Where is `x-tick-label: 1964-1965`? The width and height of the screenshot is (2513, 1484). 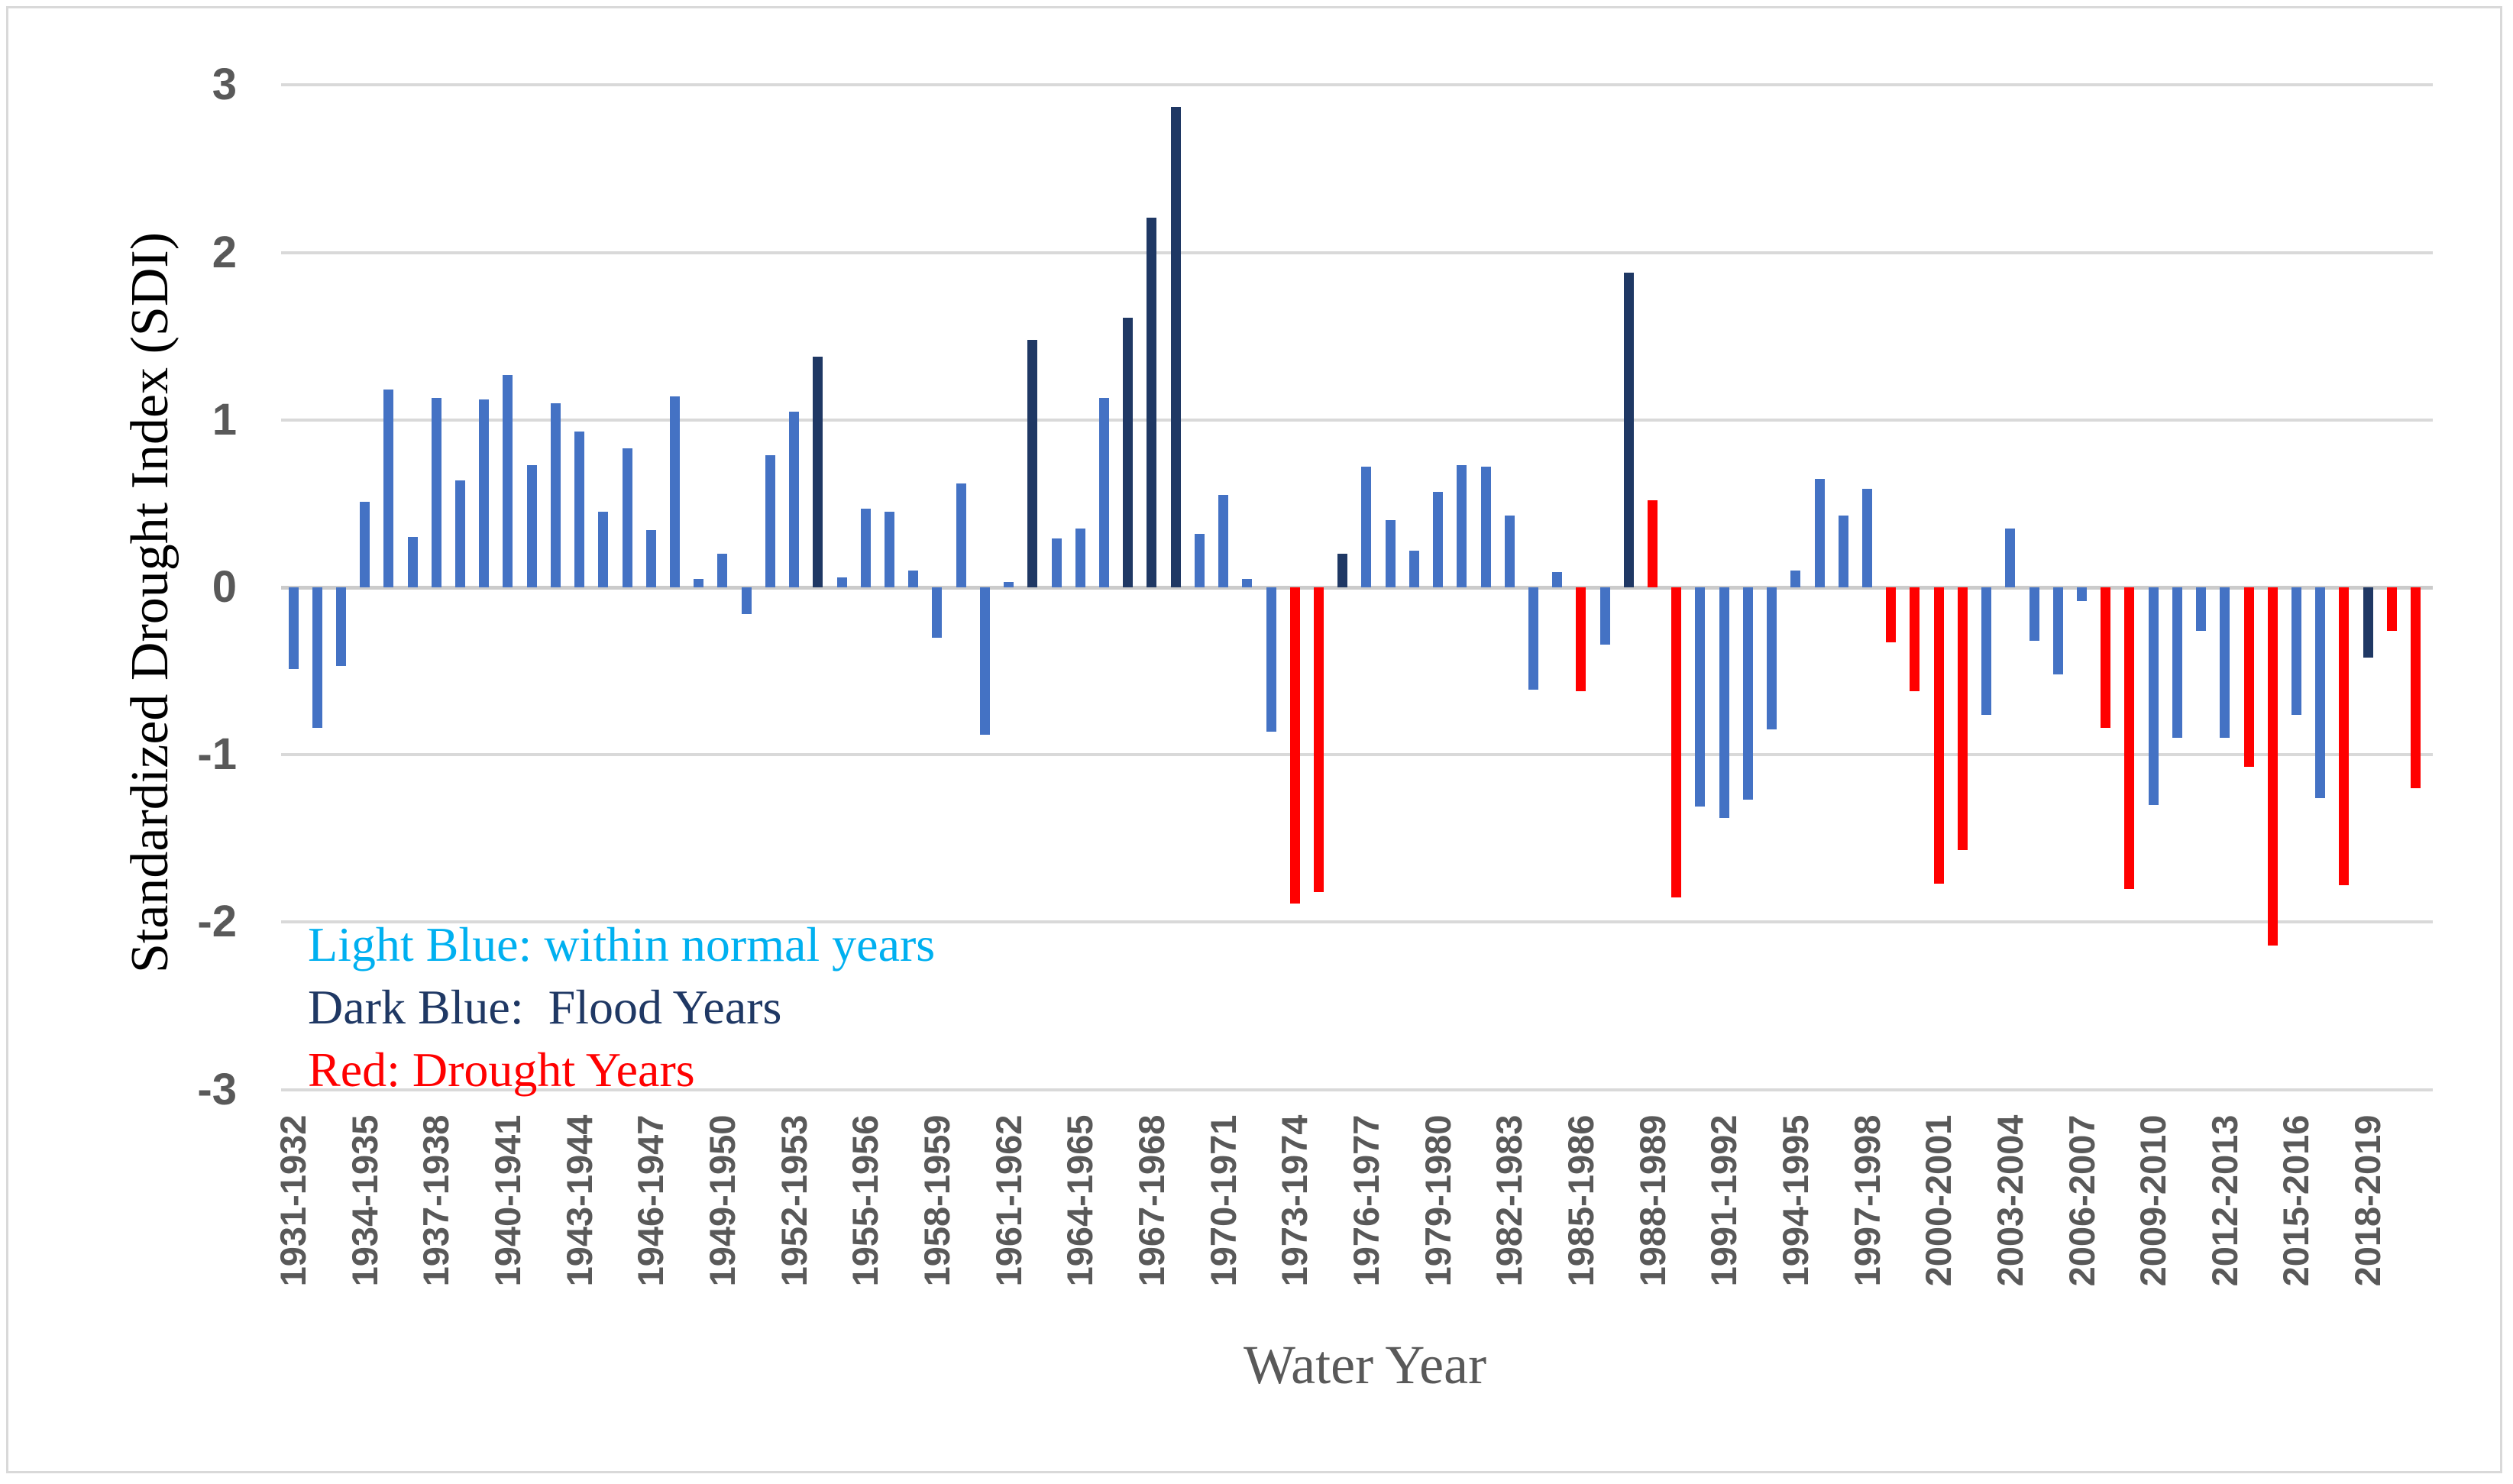 x-tick-label: 1964-1965 is located at coordinates (1080, 1200).